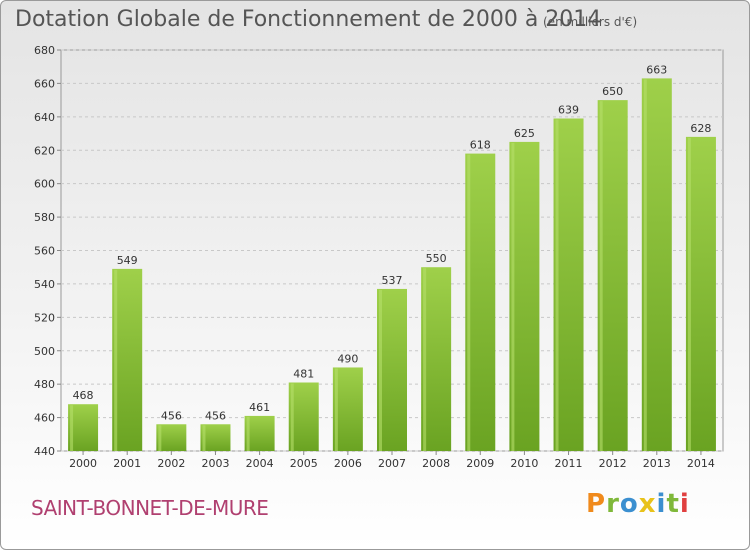 Image resolution: width=750 pixels, height=550 pixels. I want to click on bar-value-label: 618, so click(480, 145).